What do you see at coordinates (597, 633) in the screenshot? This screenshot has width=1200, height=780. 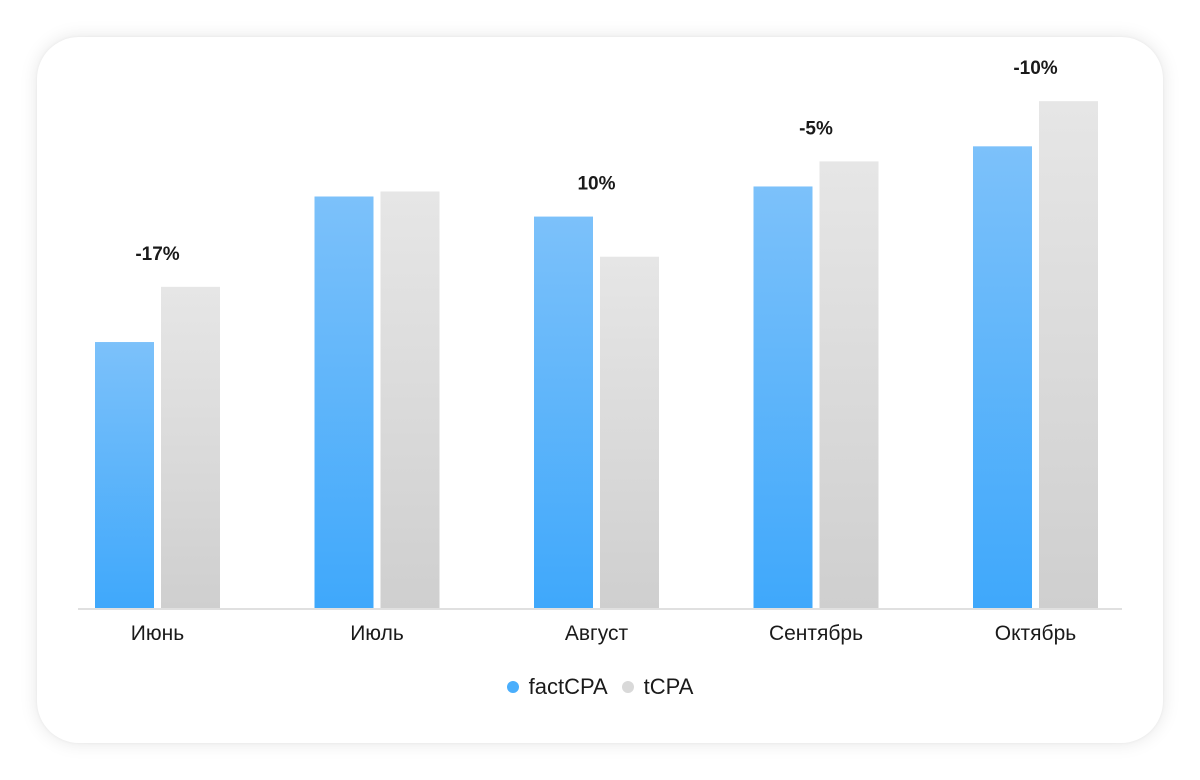 I see `x-tick-label: Август` at bounding box center [597, 633].